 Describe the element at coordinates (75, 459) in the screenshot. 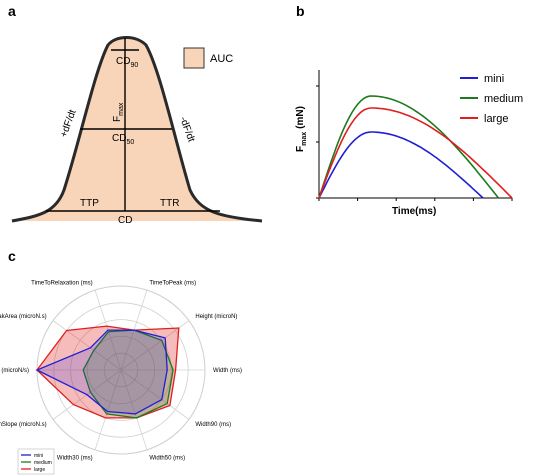

I see `radar-axis-label: Width30 (ms)` at that location.